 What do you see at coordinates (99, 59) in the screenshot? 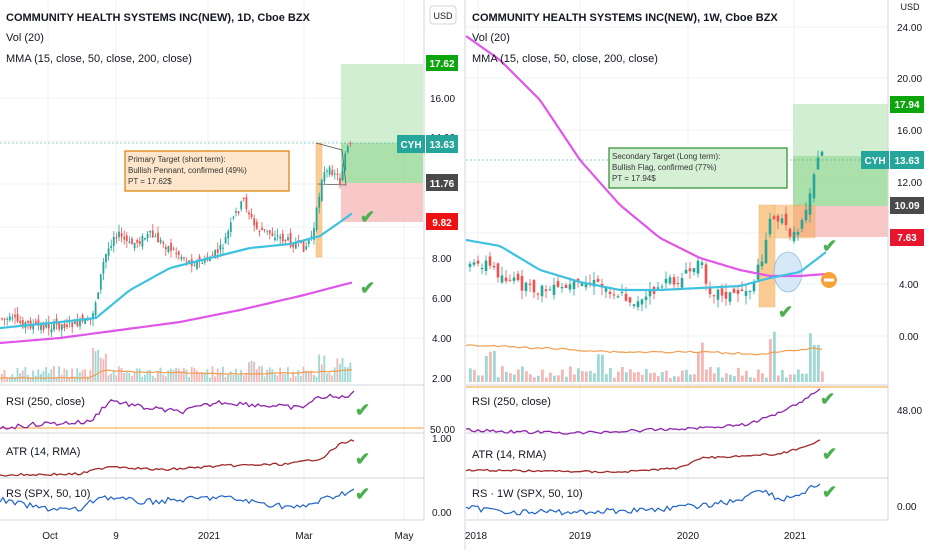
I see `left-mma-label: MMA (15, close, 50, close, 200, close)` at bounding box center [99, 59].